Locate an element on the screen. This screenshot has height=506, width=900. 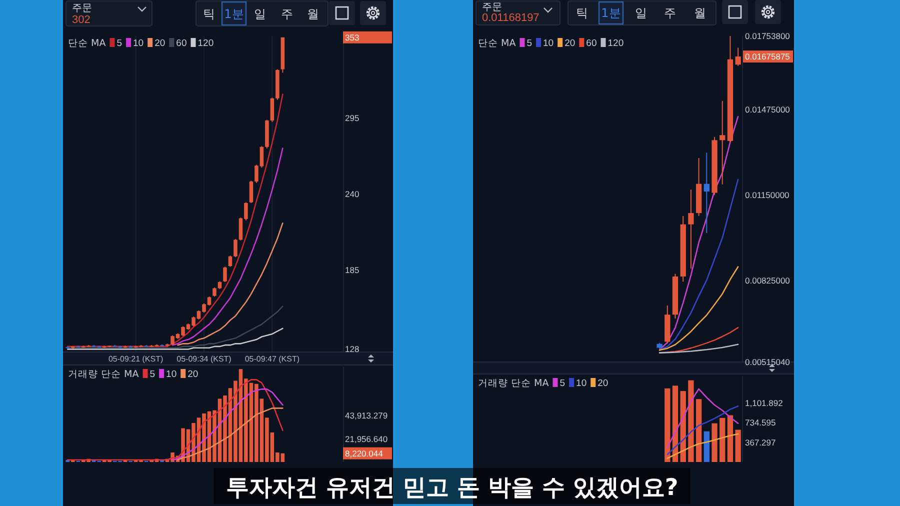
y-tick-label: 128 is located at coordinates (352, 349).